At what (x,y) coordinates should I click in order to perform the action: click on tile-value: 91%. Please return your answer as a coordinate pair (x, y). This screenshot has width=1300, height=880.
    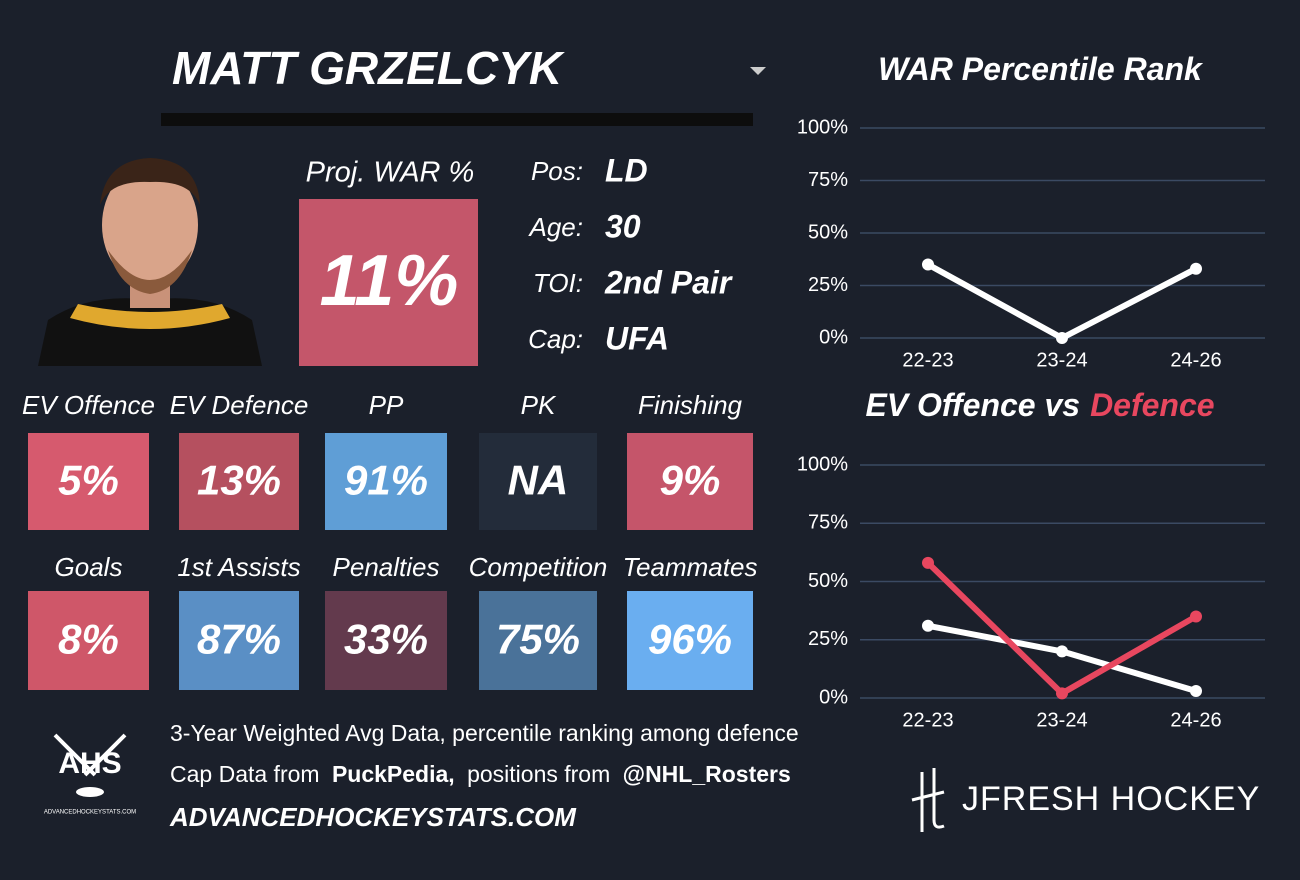
    Looking at the image, I should click on (386, 480).